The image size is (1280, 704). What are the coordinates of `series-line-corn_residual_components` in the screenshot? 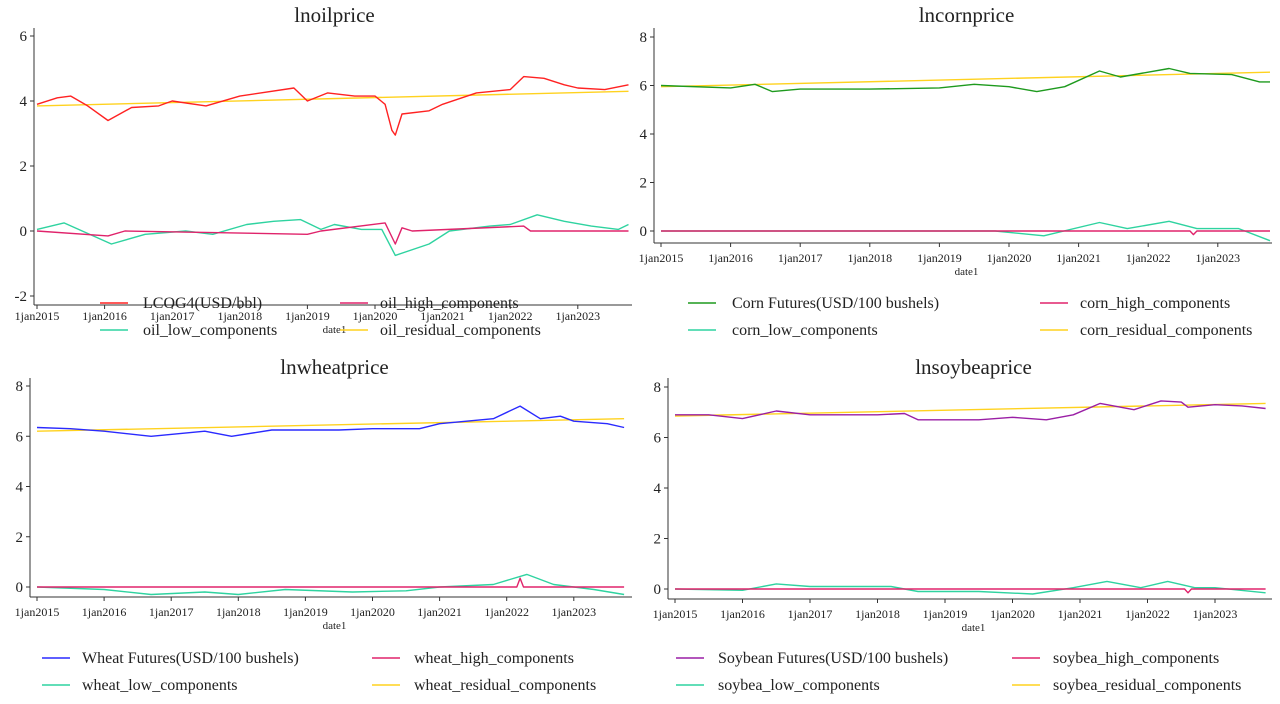 It's located at (965, 79).